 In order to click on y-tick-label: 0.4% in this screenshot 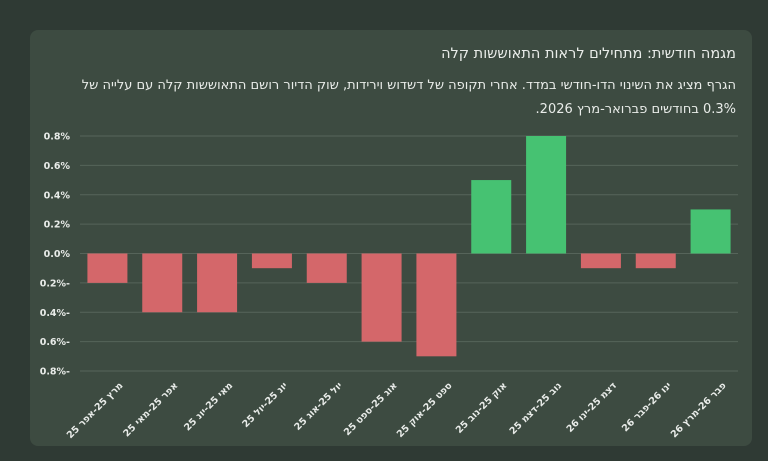, I will do `click(57, 195)`.